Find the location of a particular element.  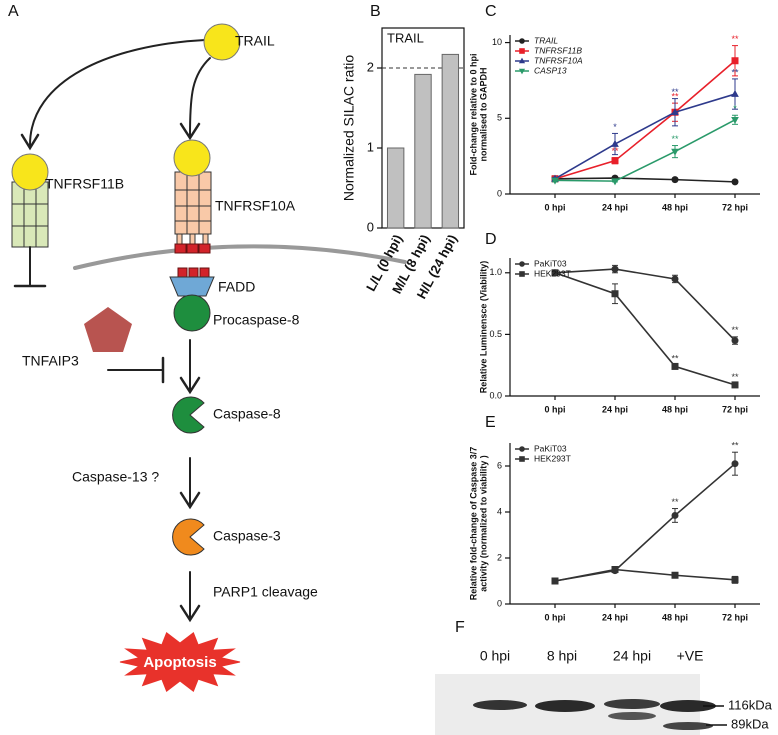

label: TNFRSF10A is located at coordinates (255, 206).